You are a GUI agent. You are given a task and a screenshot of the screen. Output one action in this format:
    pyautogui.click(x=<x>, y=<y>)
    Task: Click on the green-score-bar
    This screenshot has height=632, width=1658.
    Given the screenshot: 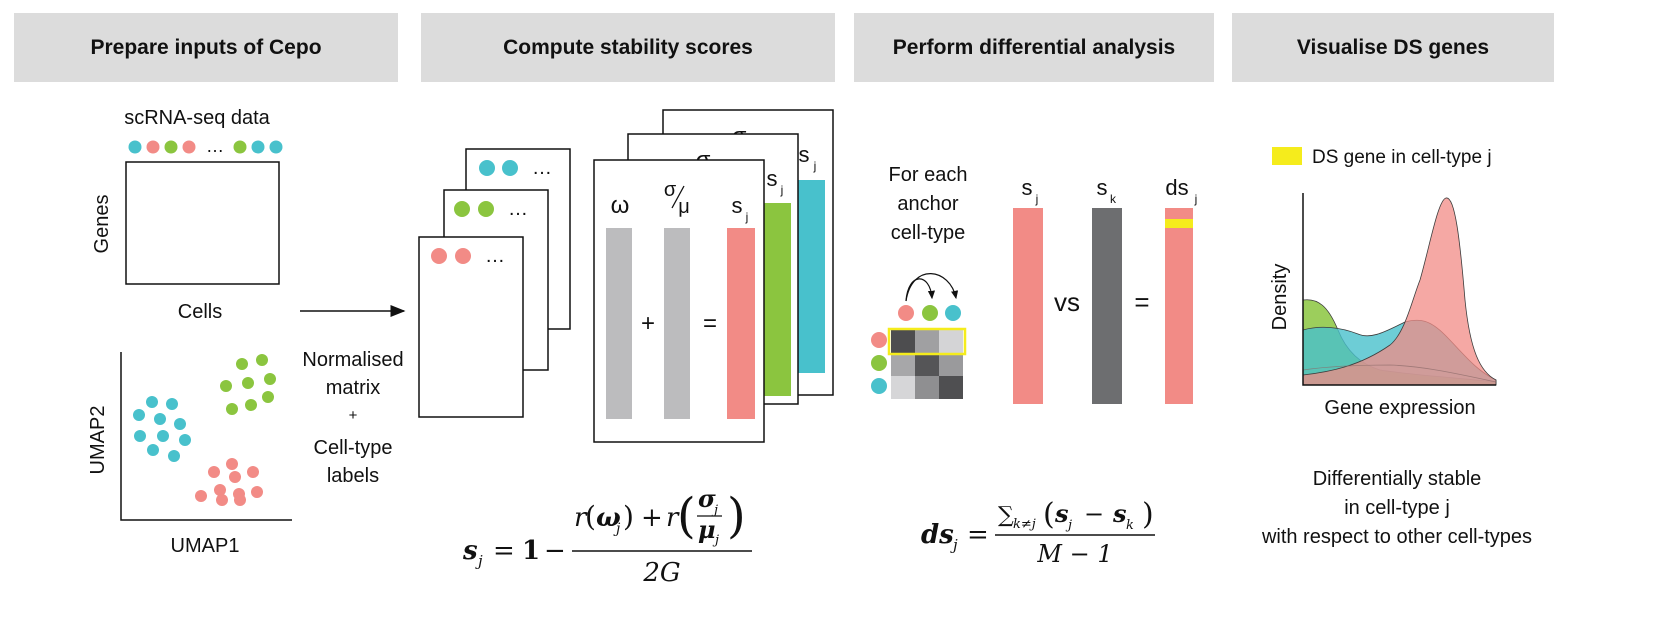 What is the action you would take?
    pyautogui.click(x=777, y=299)
    